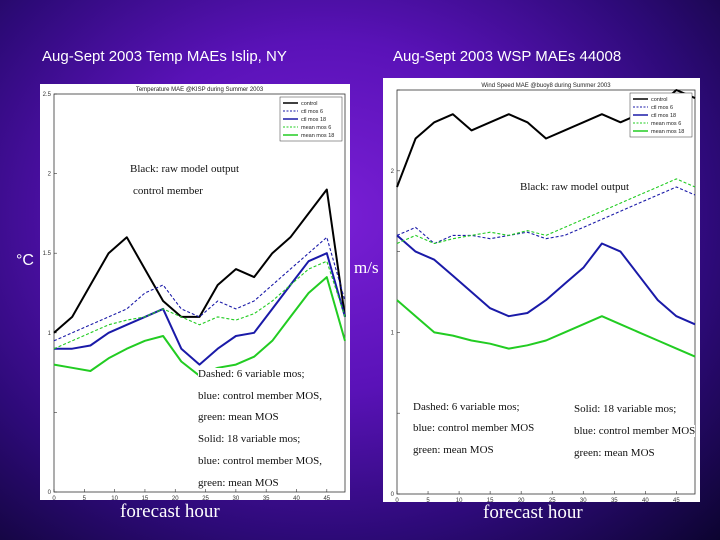 The height and width of the screenshot is (540, 720). What do you see at coordinates (175, 498) in the screenshot?
I see `temp-x-tick-label: 20` at bounding box center [175, 498].